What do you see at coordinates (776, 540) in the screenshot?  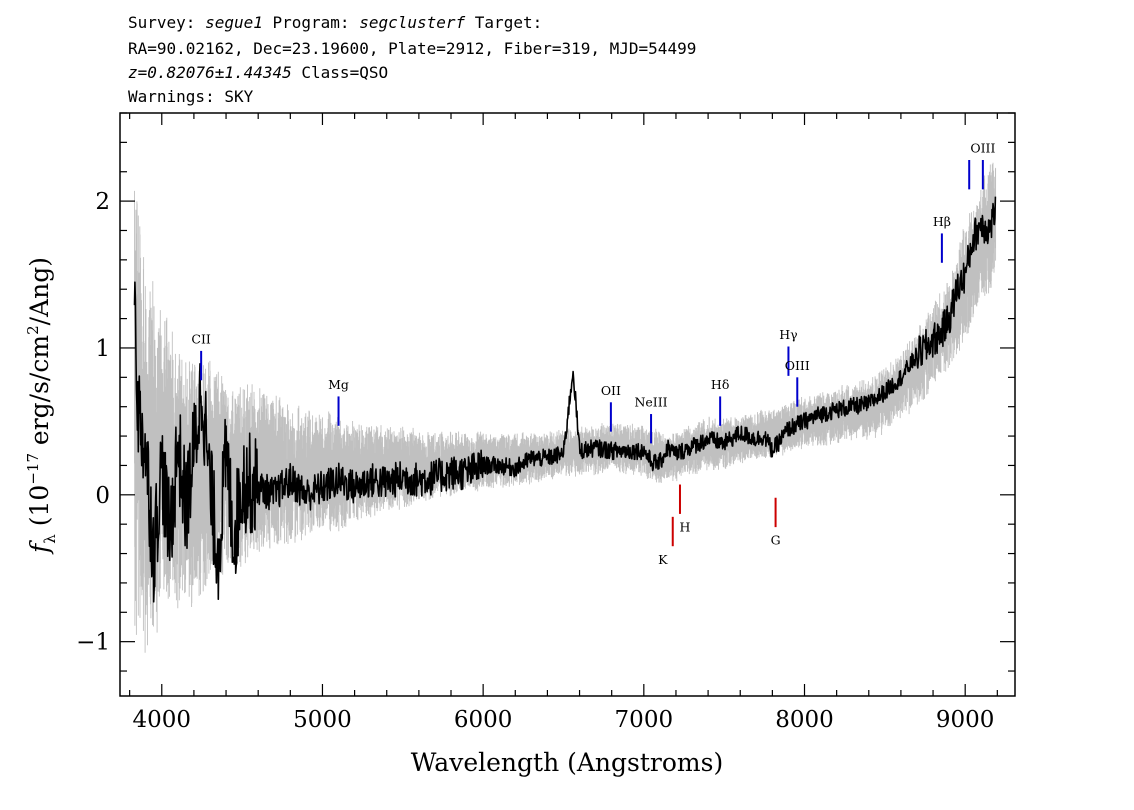 I see `absorption-line-label: G` at bounding box center [776, 540].